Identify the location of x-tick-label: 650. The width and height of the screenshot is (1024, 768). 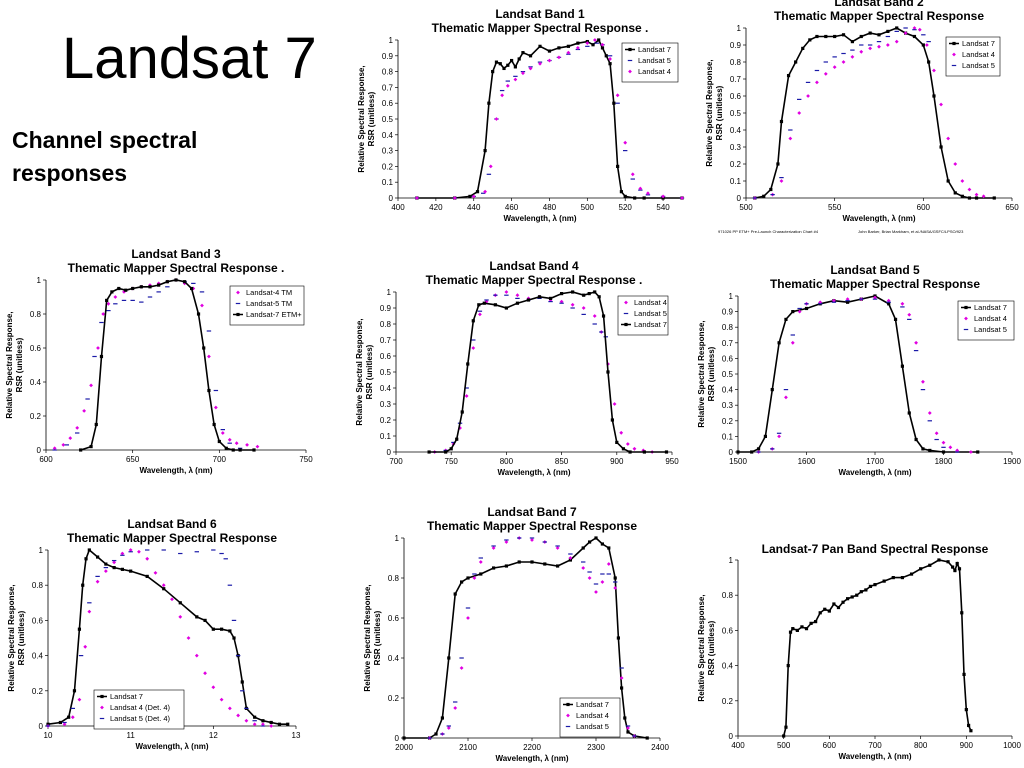
(1012, 207).